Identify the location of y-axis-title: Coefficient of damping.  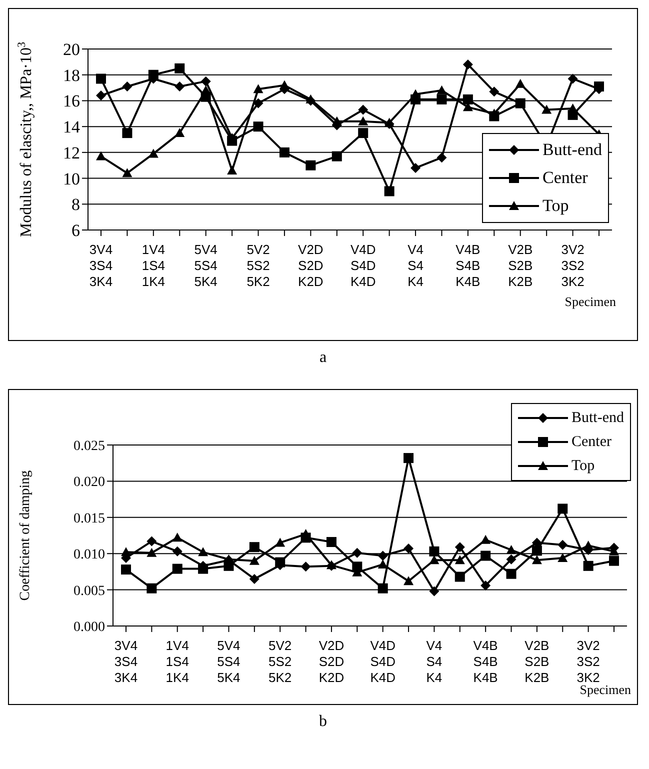
(25, 535).